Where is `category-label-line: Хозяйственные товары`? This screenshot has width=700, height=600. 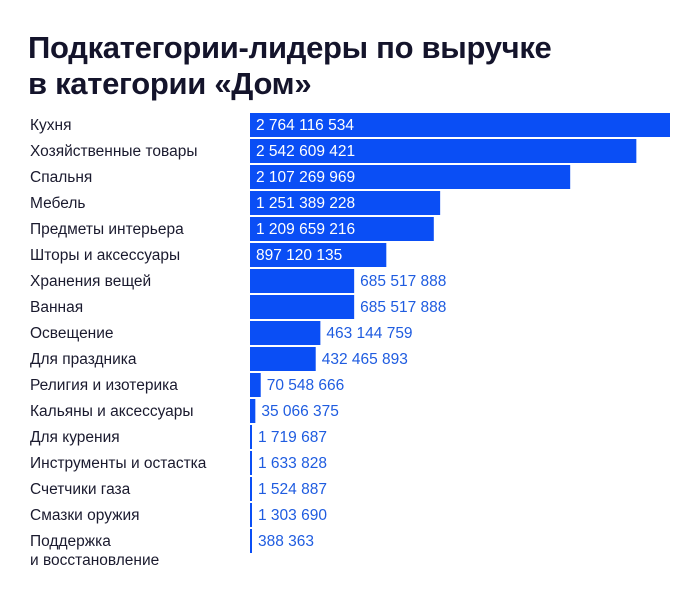 category-label-line: Хозяйственные товары is located at coordinates (113, 151).